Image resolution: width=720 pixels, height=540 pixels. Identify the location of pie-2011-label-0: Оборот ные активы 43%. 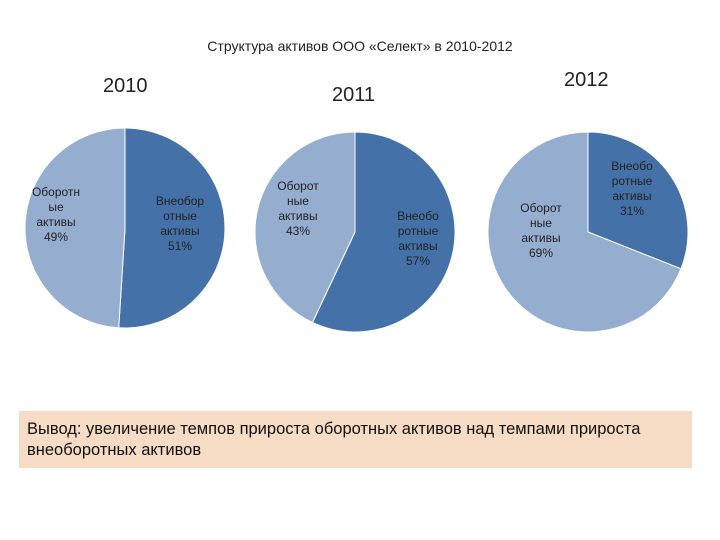
(298, 208).